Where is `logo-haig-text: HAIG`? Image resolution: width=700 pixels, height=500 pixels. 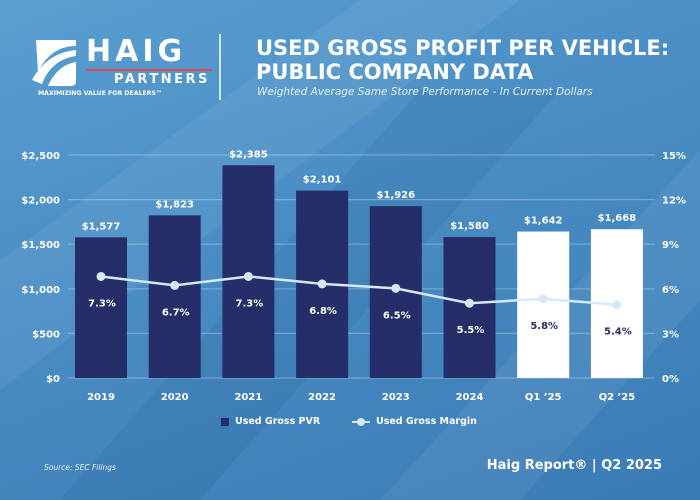 logo-haig-text: HAIG is located at coordinates (136, 51).